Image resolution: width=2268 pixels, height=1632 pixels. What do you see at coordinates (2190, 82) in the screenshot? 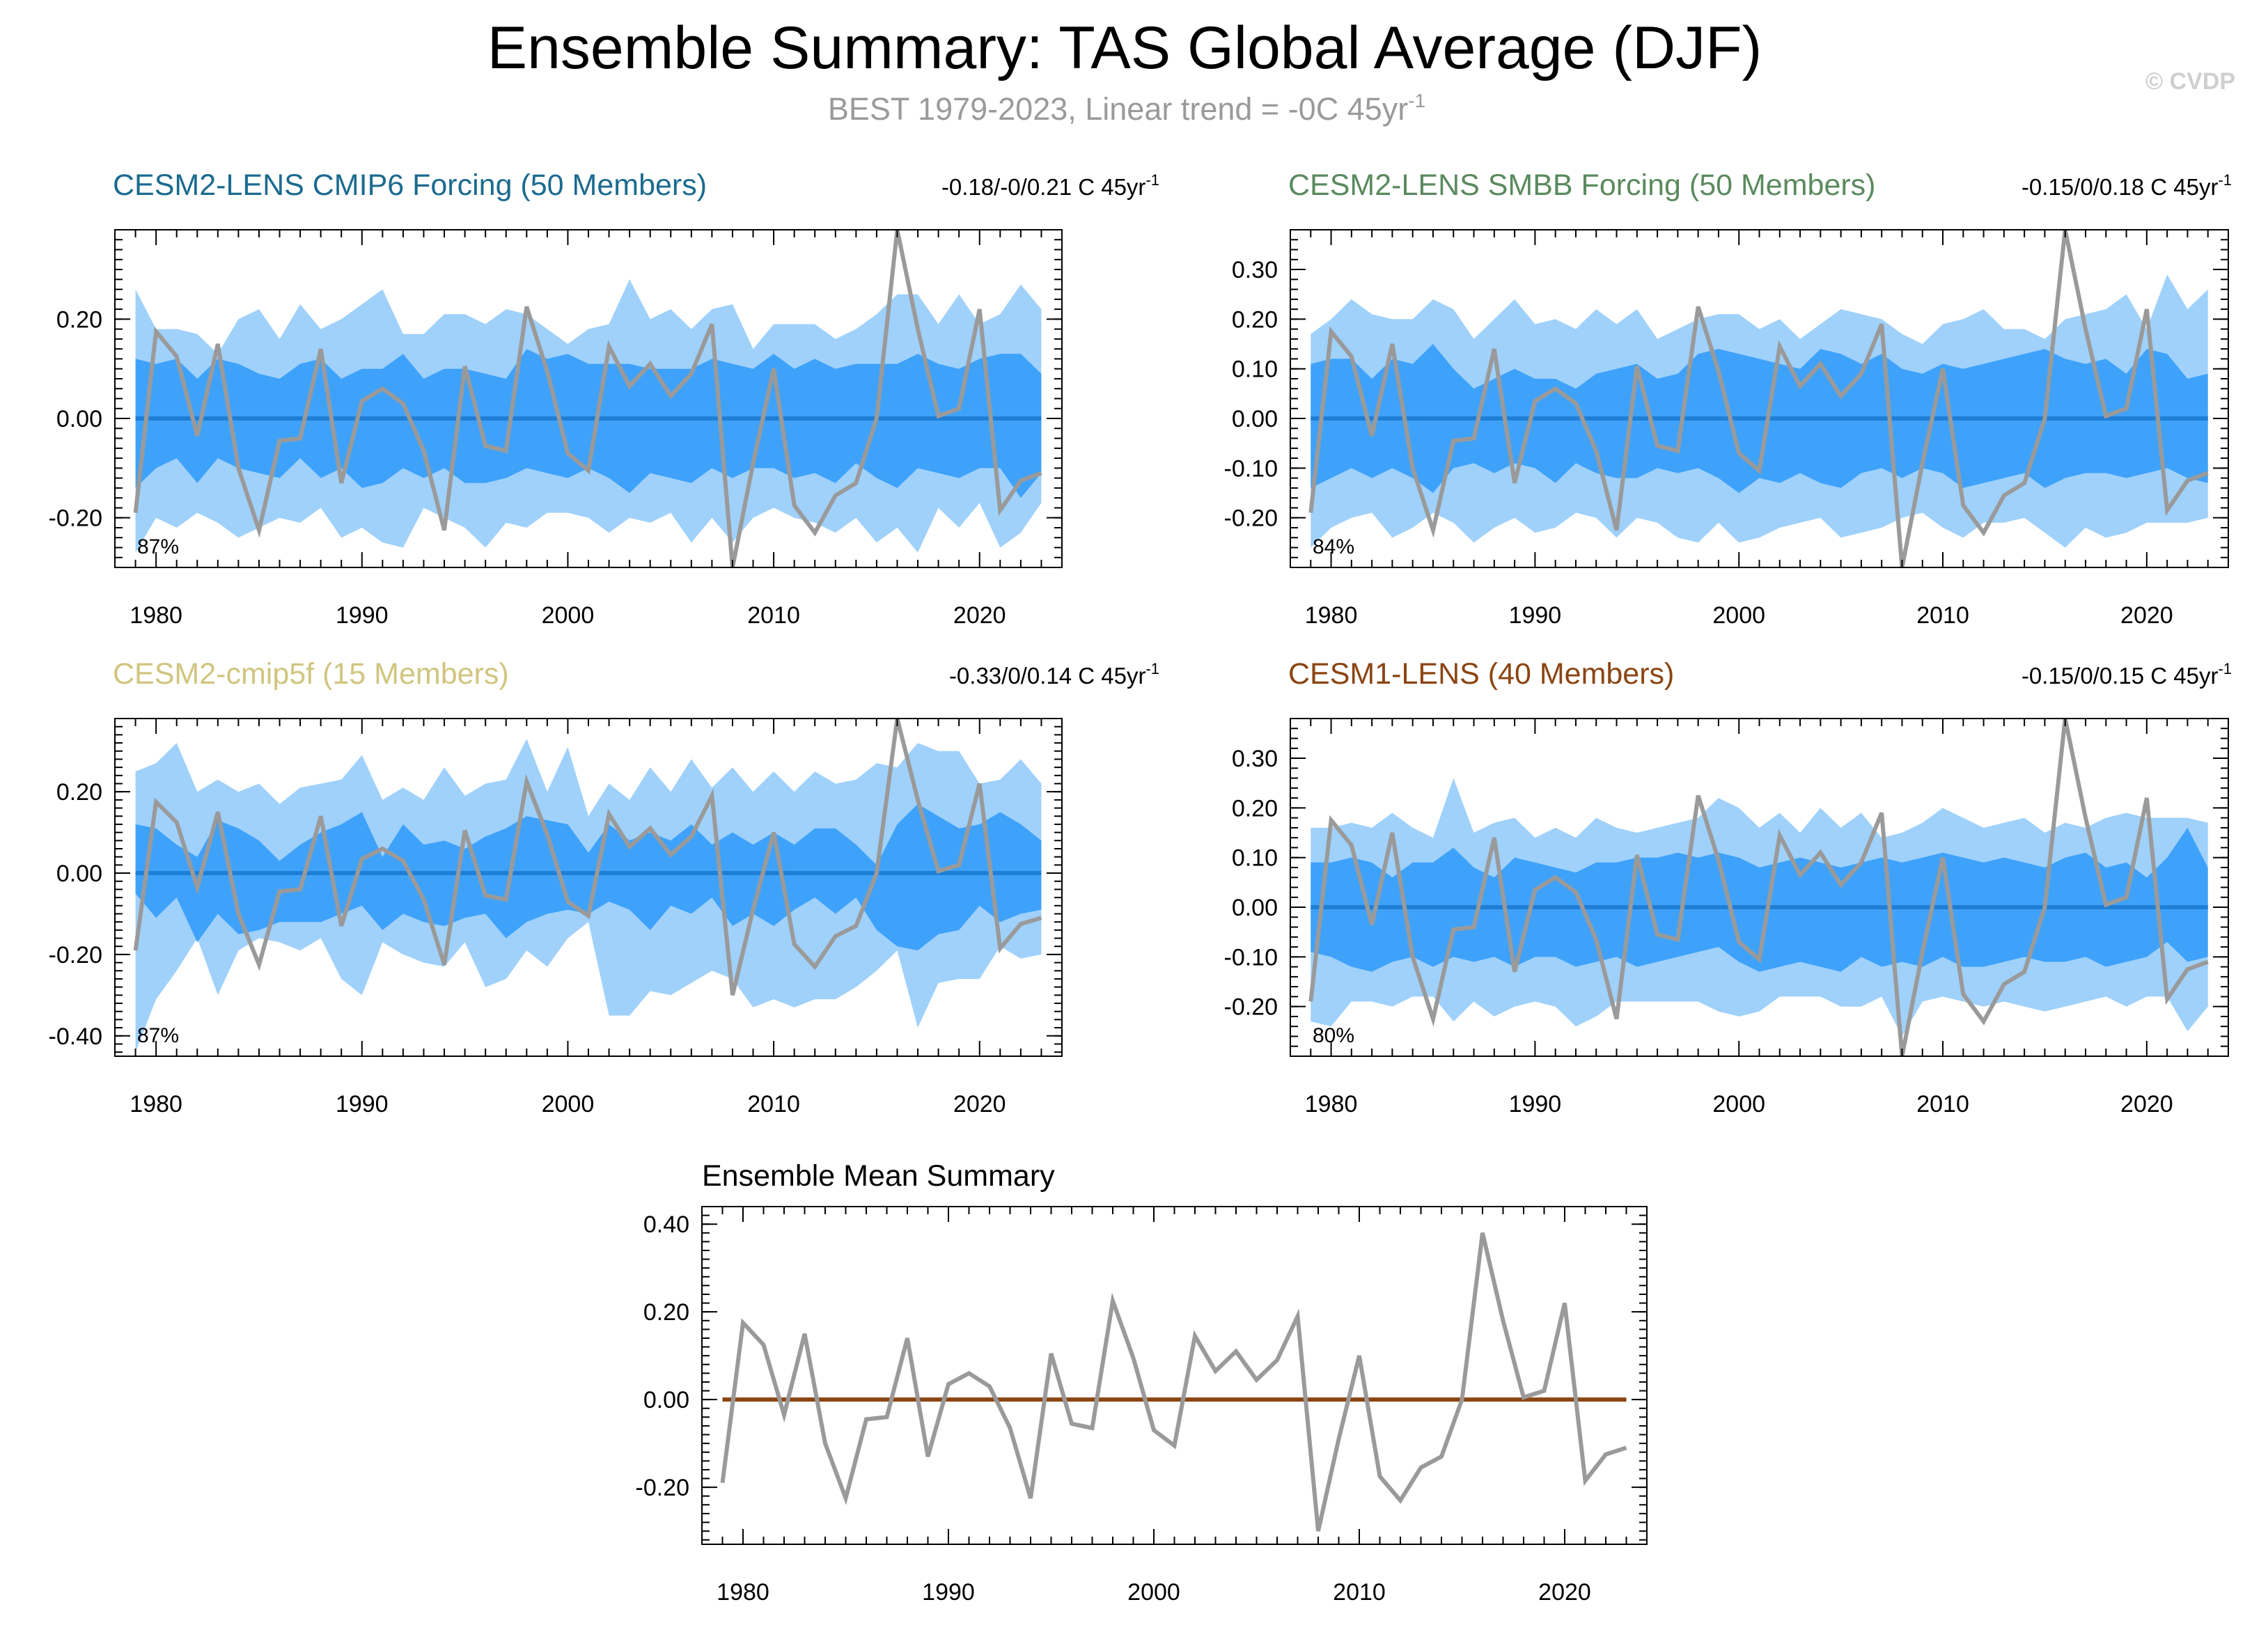
I see `copyright-label: © CVDP` at bounding box center [2190, 82].